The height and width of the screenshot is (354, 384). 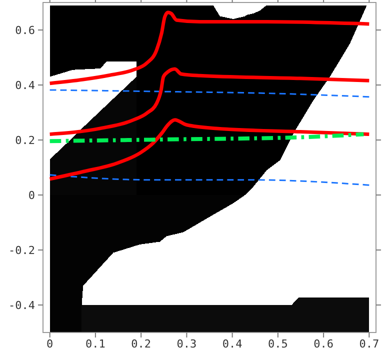 What do you see at coordinates (141, 344) in the screenshot?
I see `x-tick-label: 0.2` at bounding box center [141, 344].